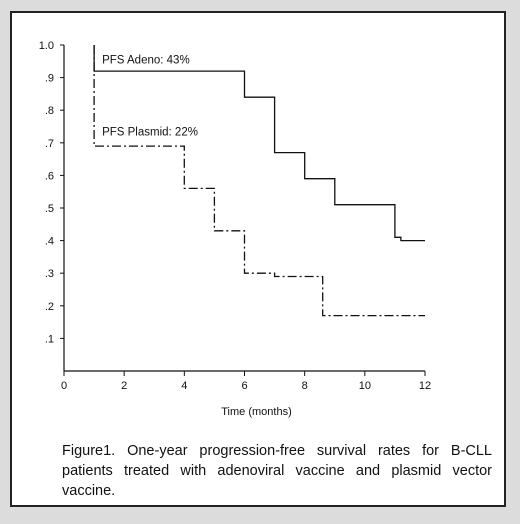 Image resolution: width=520 pixels, height=524 pixels. What do you see at coordinates (425, 386) in the screenshot?
I see `x-tick-label: 12` at bounding box center [425, 386].